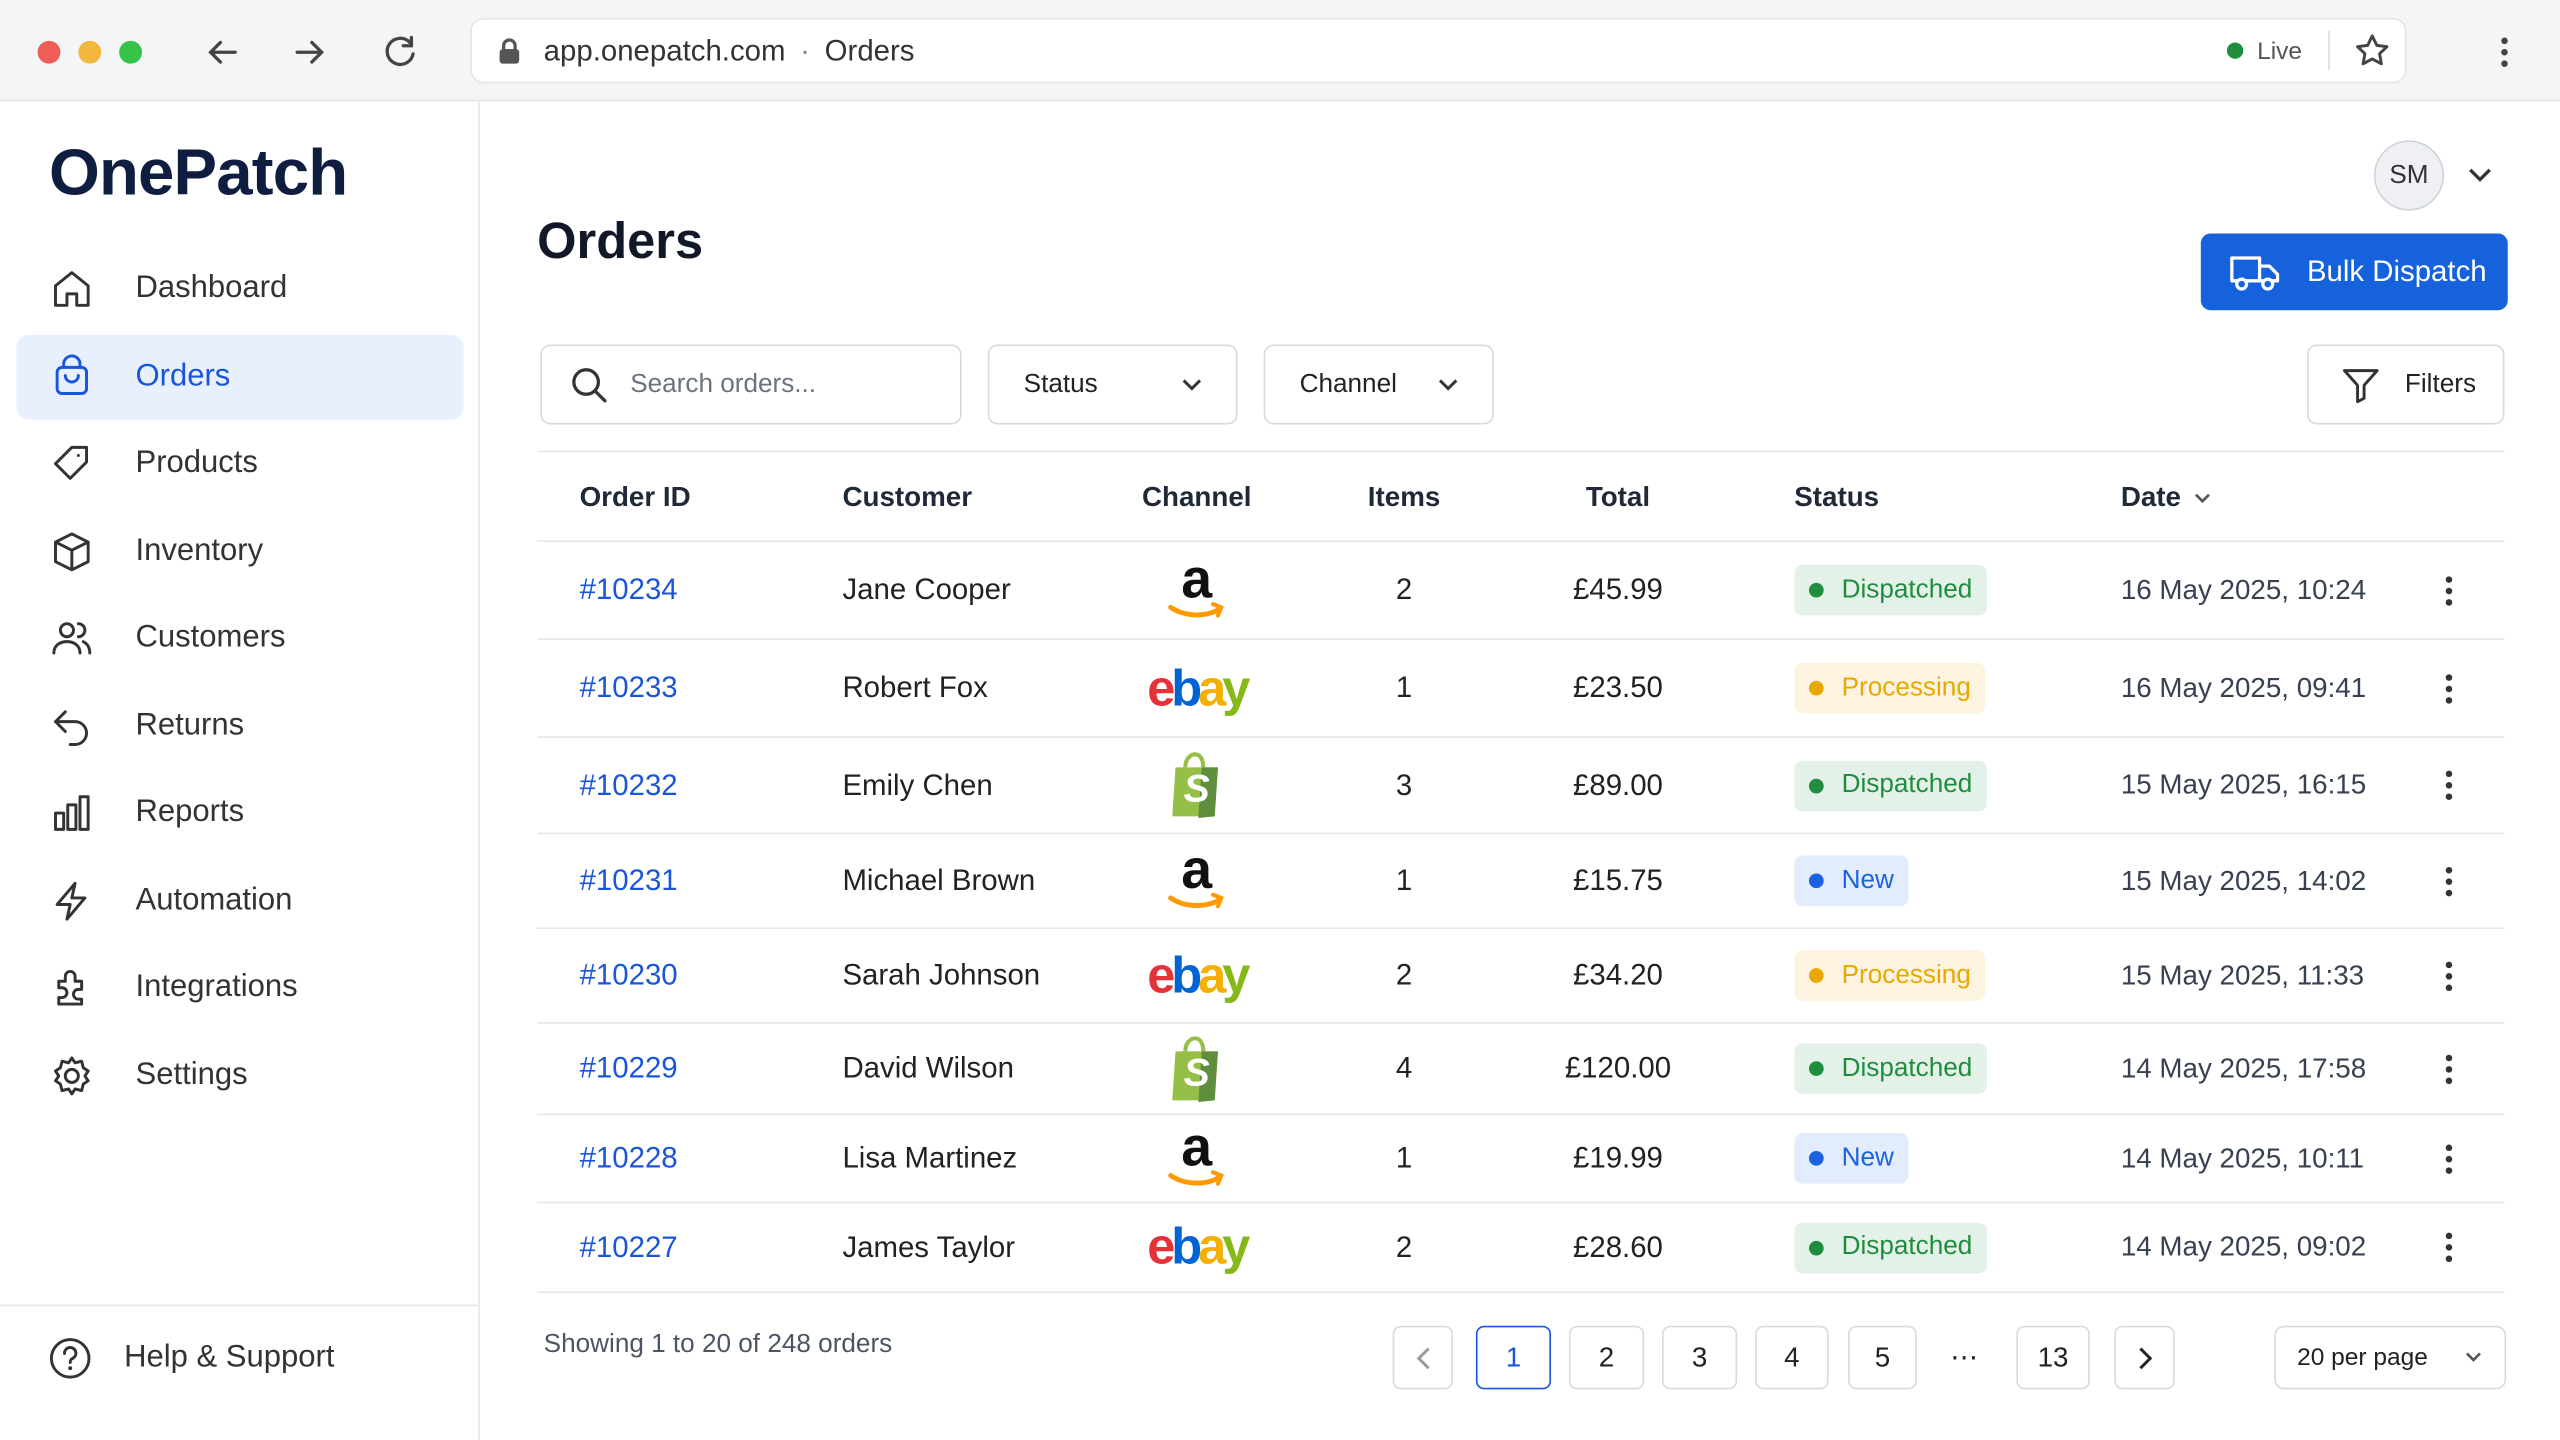 This screenshot has height=1440, width=2560. I want to click on page-button: 13, so click(2053, 1357).